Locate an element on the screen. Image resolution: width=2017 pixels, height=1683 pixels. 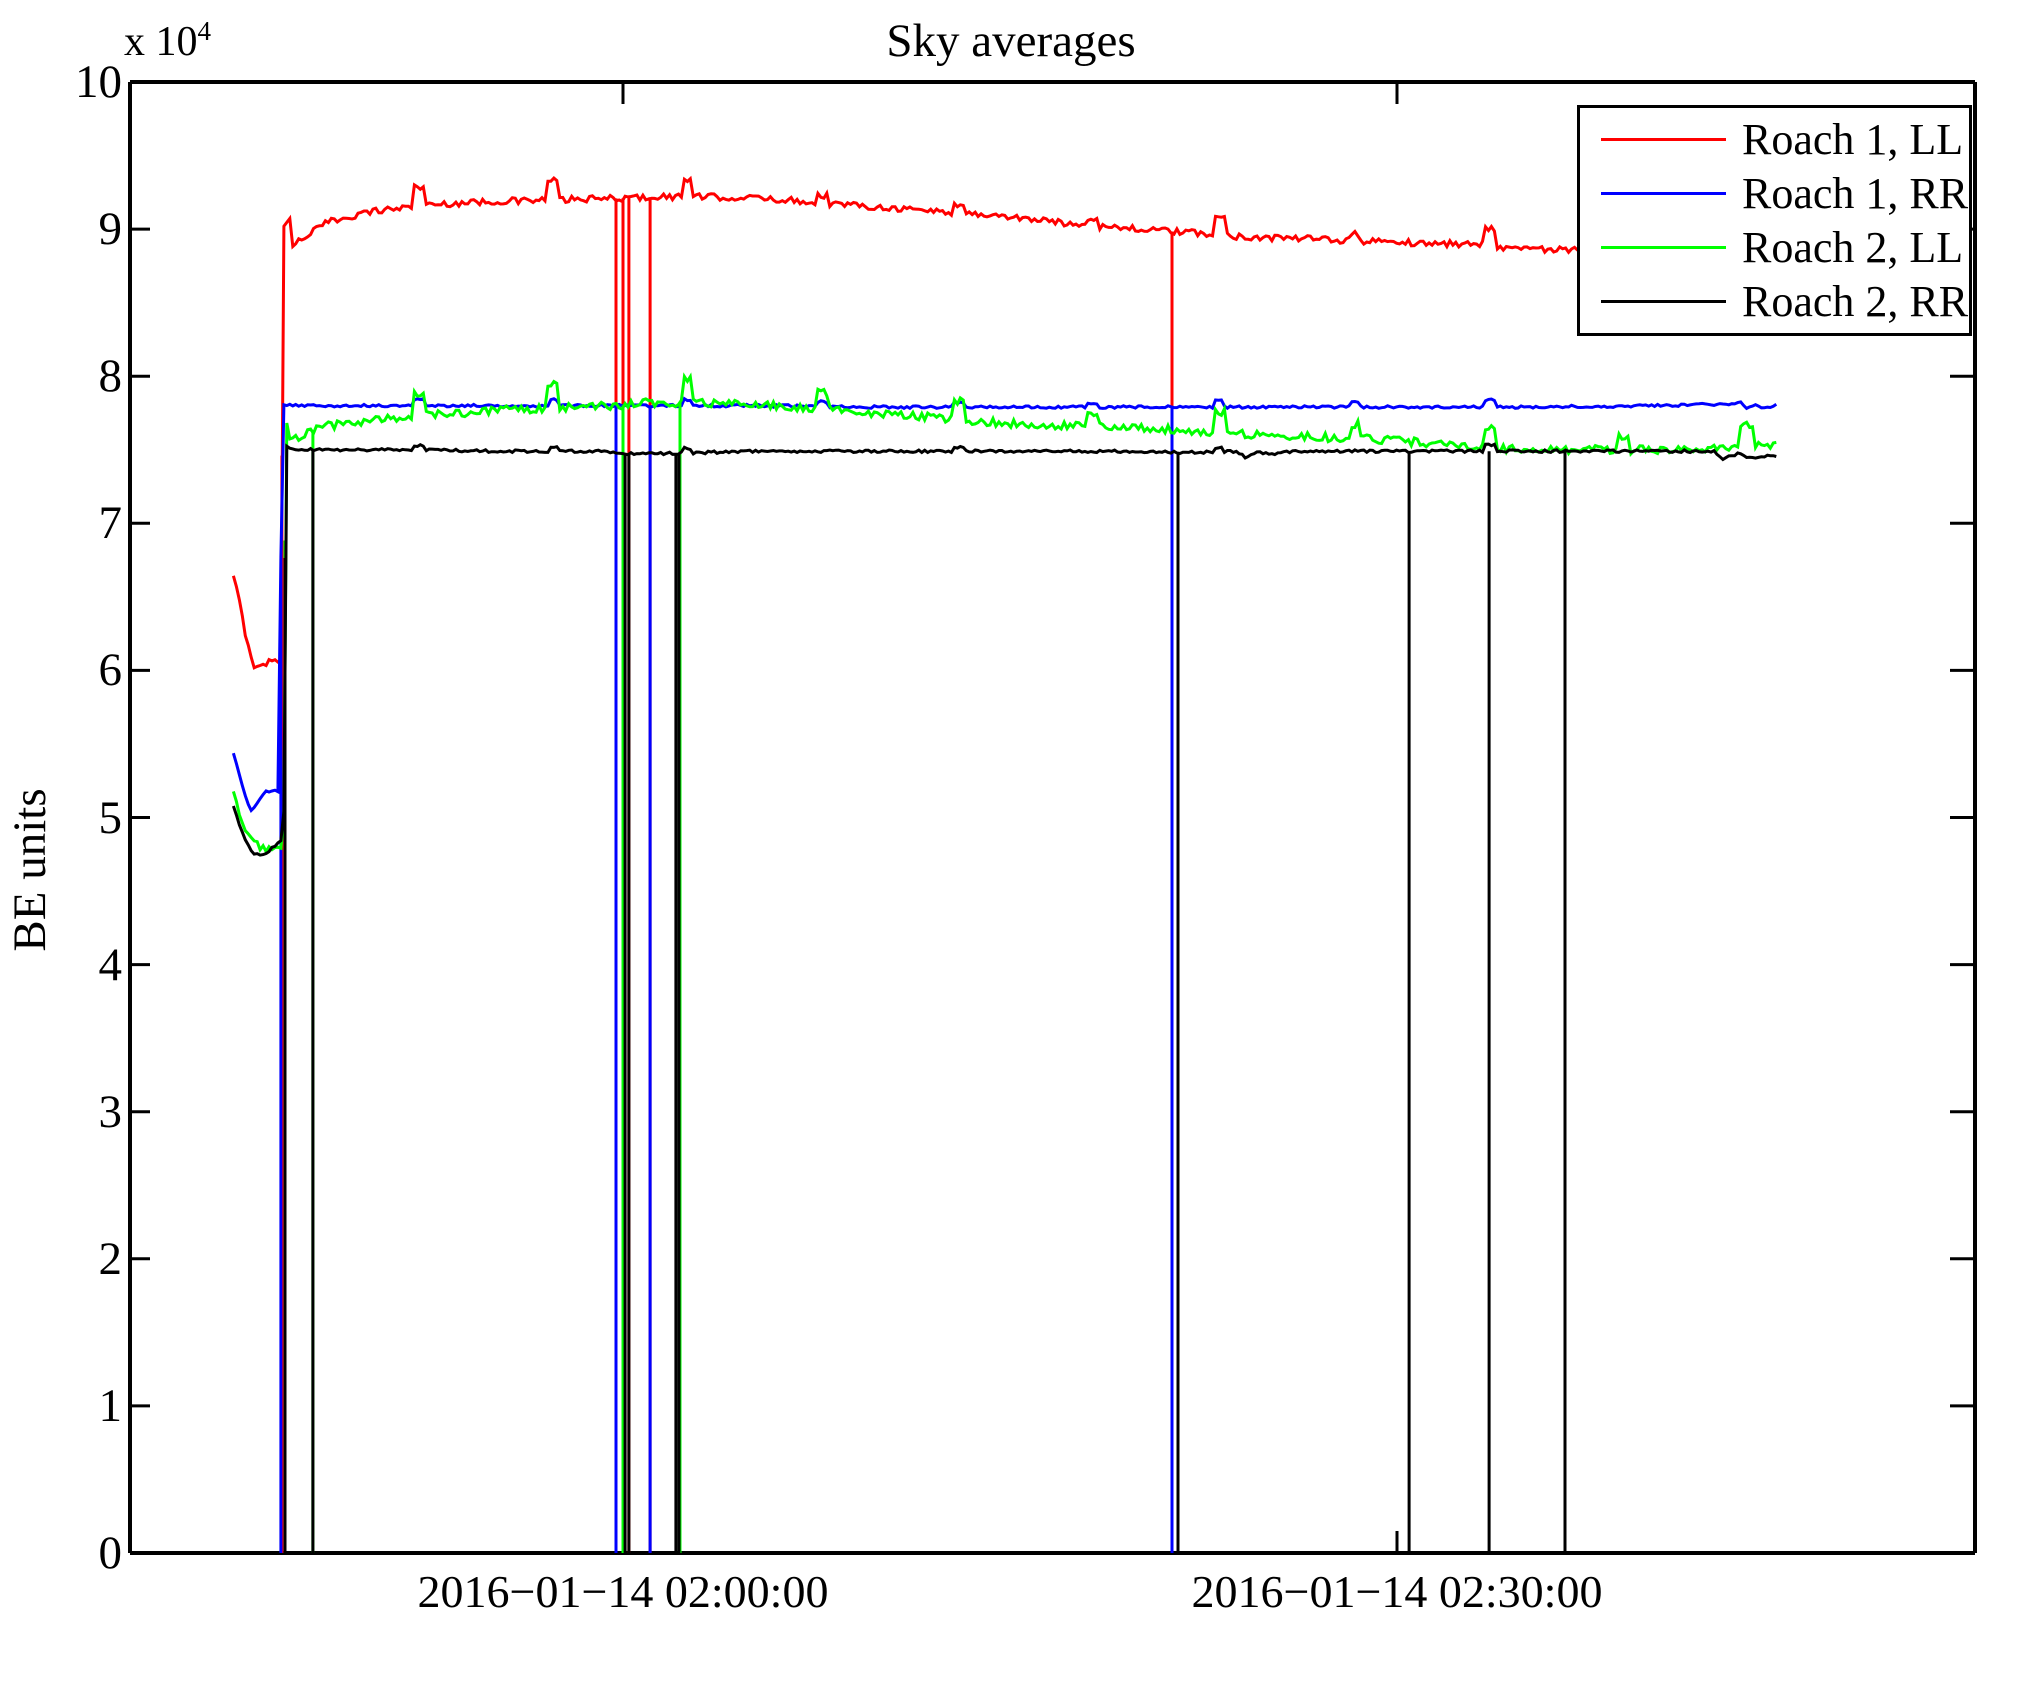
y-axis-multiplier-exponent: 4 is located at coordinates (204, 31).